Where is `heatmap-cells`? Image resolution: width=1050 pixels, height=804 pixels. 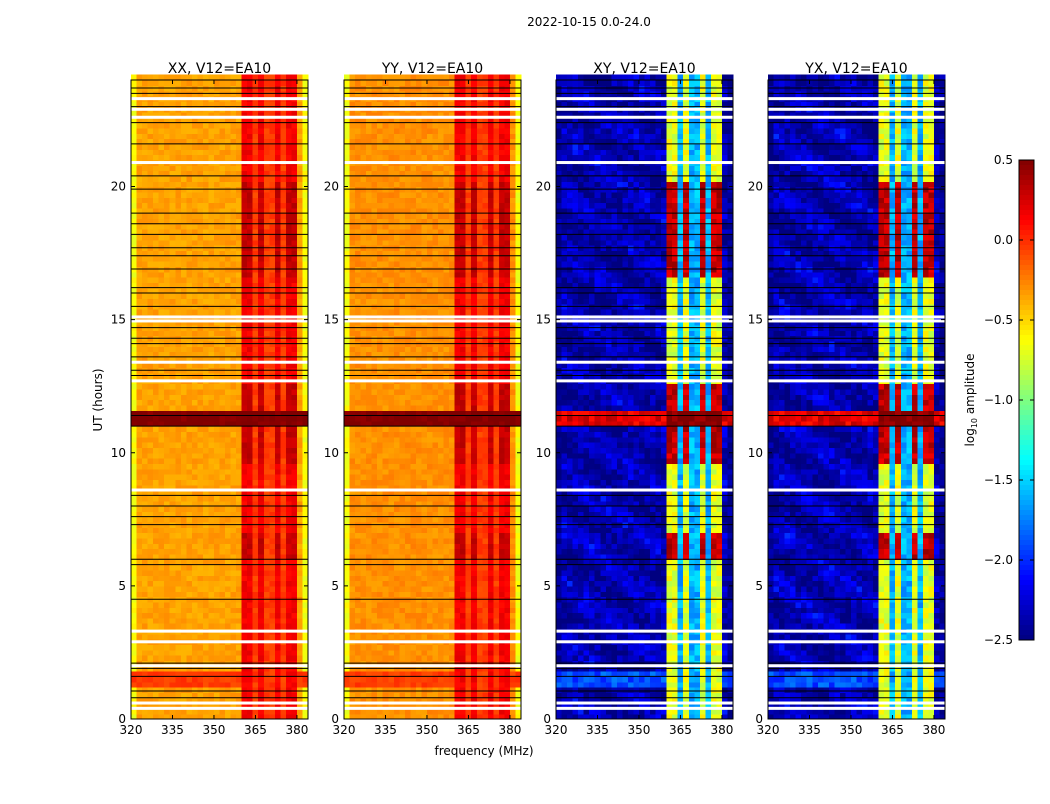
heatmap-cells is located at coordinates (433, 397).